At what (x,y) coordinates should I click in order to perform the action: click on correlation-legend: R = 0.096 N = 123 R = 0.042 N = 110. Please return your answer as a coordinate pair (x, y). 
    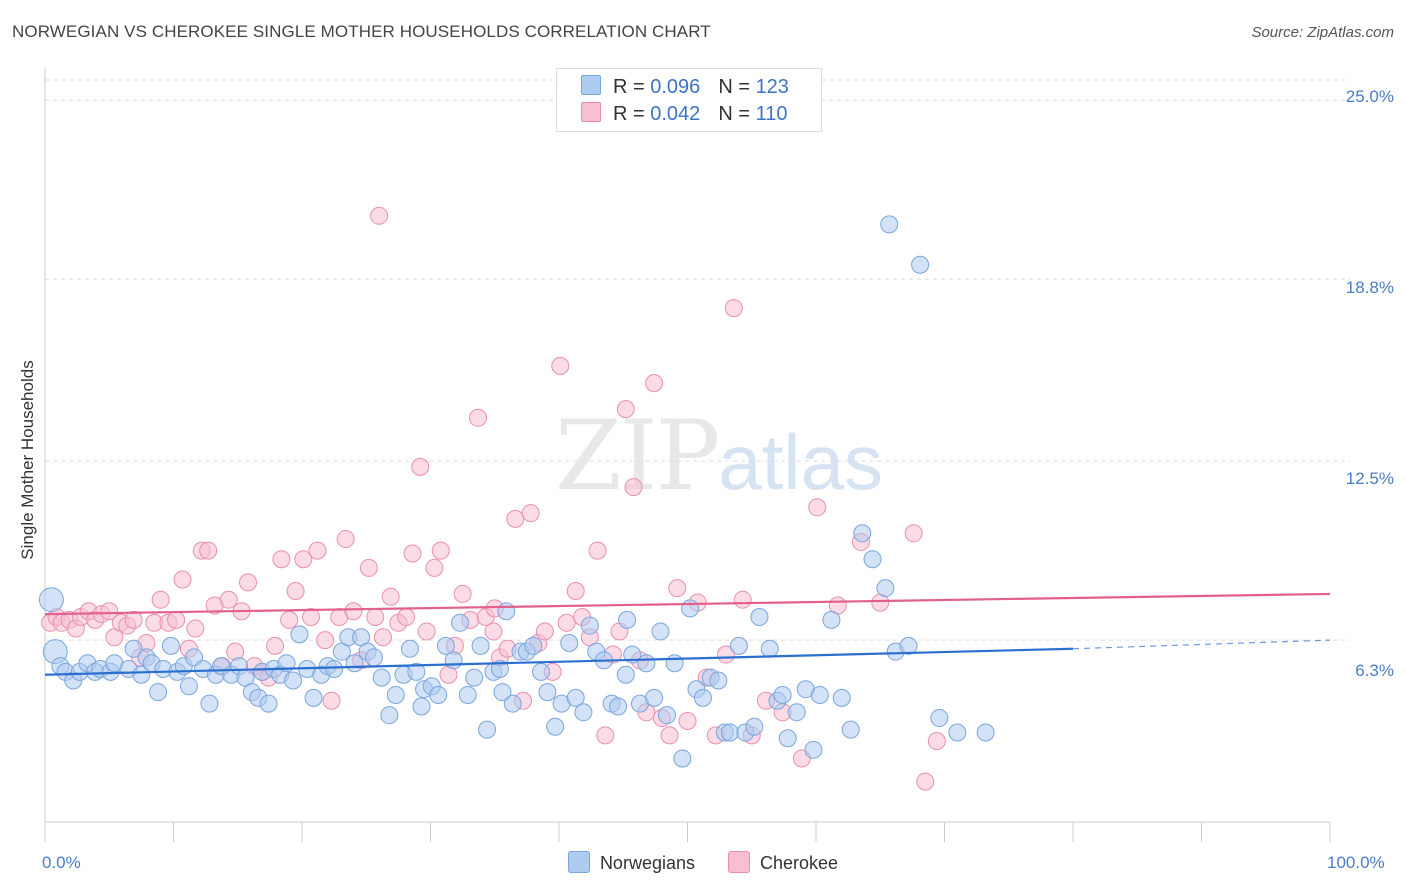
    Looking at the image, I should click on (689, 100).